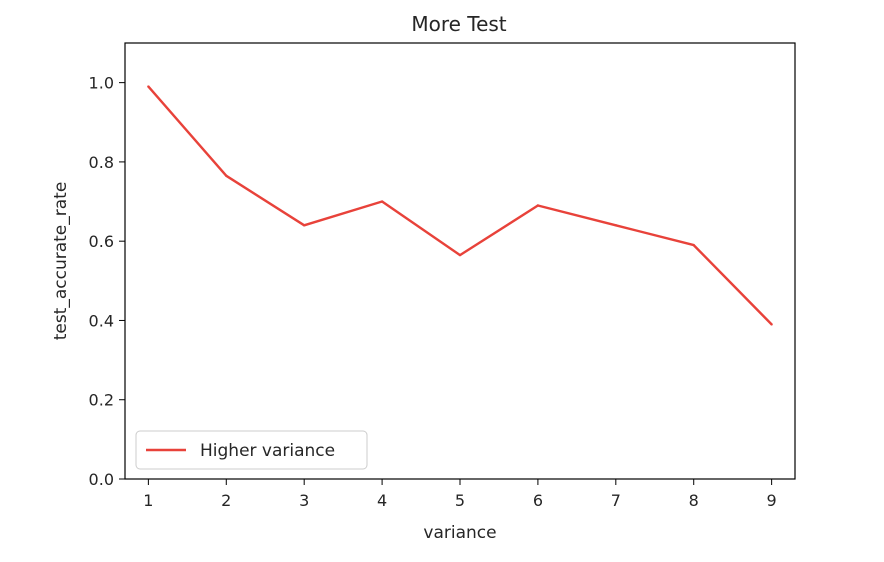  I want to click on x-tick-label: 7, so click(616, 500).